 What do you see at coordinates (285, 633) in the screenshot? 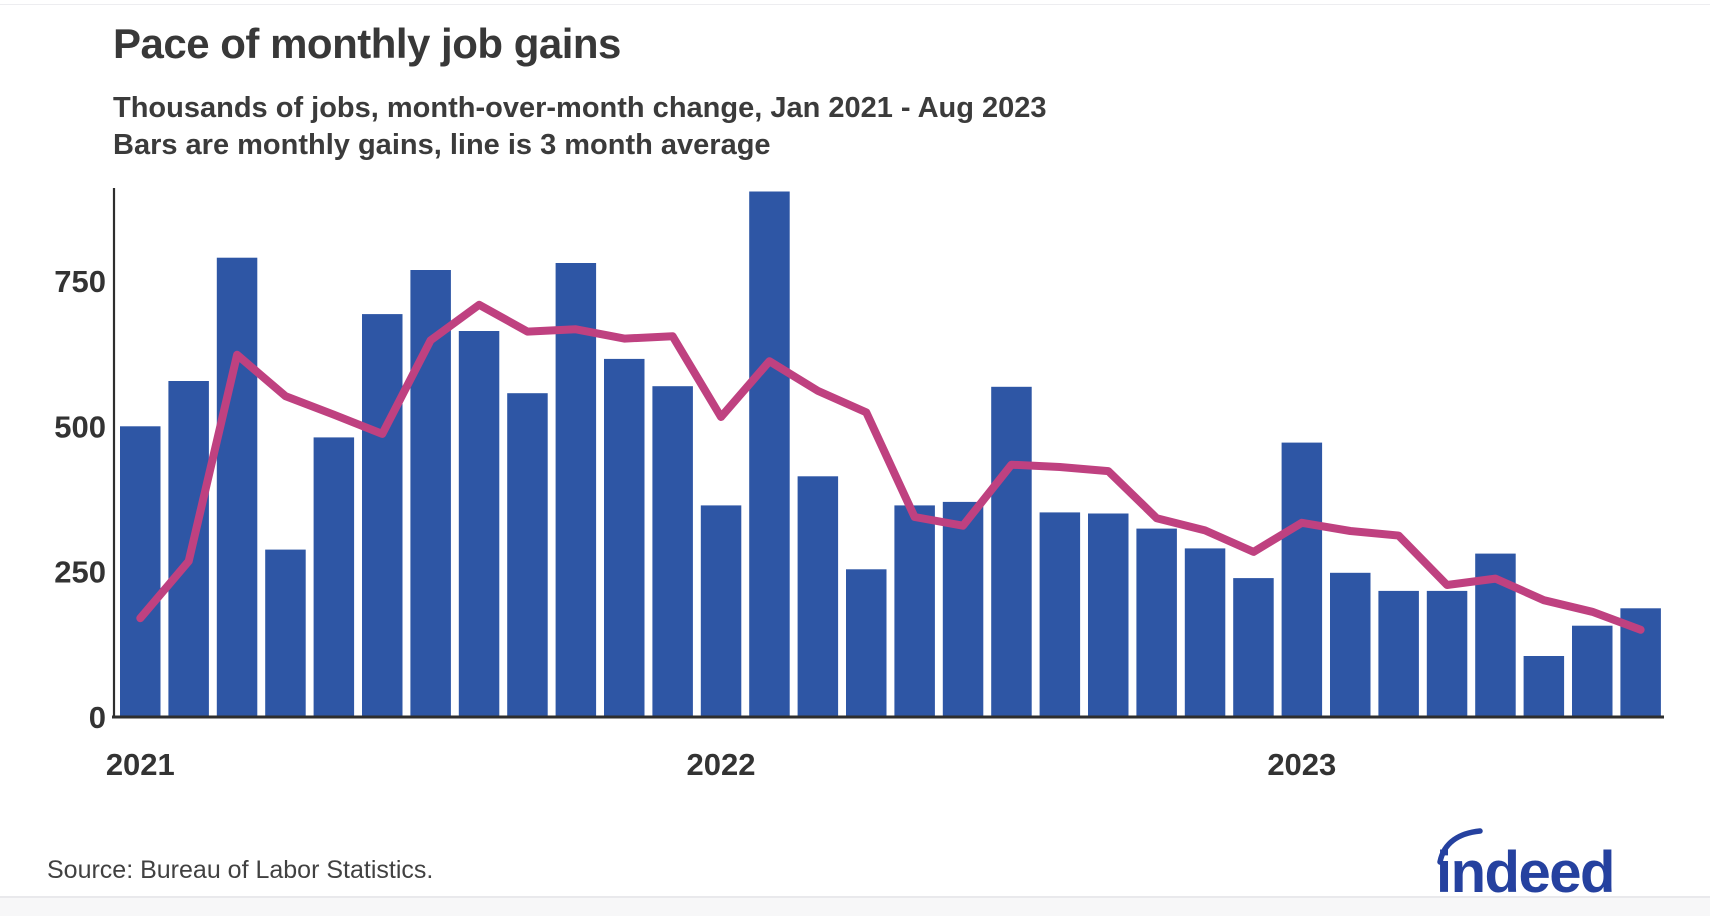
I see `bar-apr-2021` at bounding box center [285, 633].